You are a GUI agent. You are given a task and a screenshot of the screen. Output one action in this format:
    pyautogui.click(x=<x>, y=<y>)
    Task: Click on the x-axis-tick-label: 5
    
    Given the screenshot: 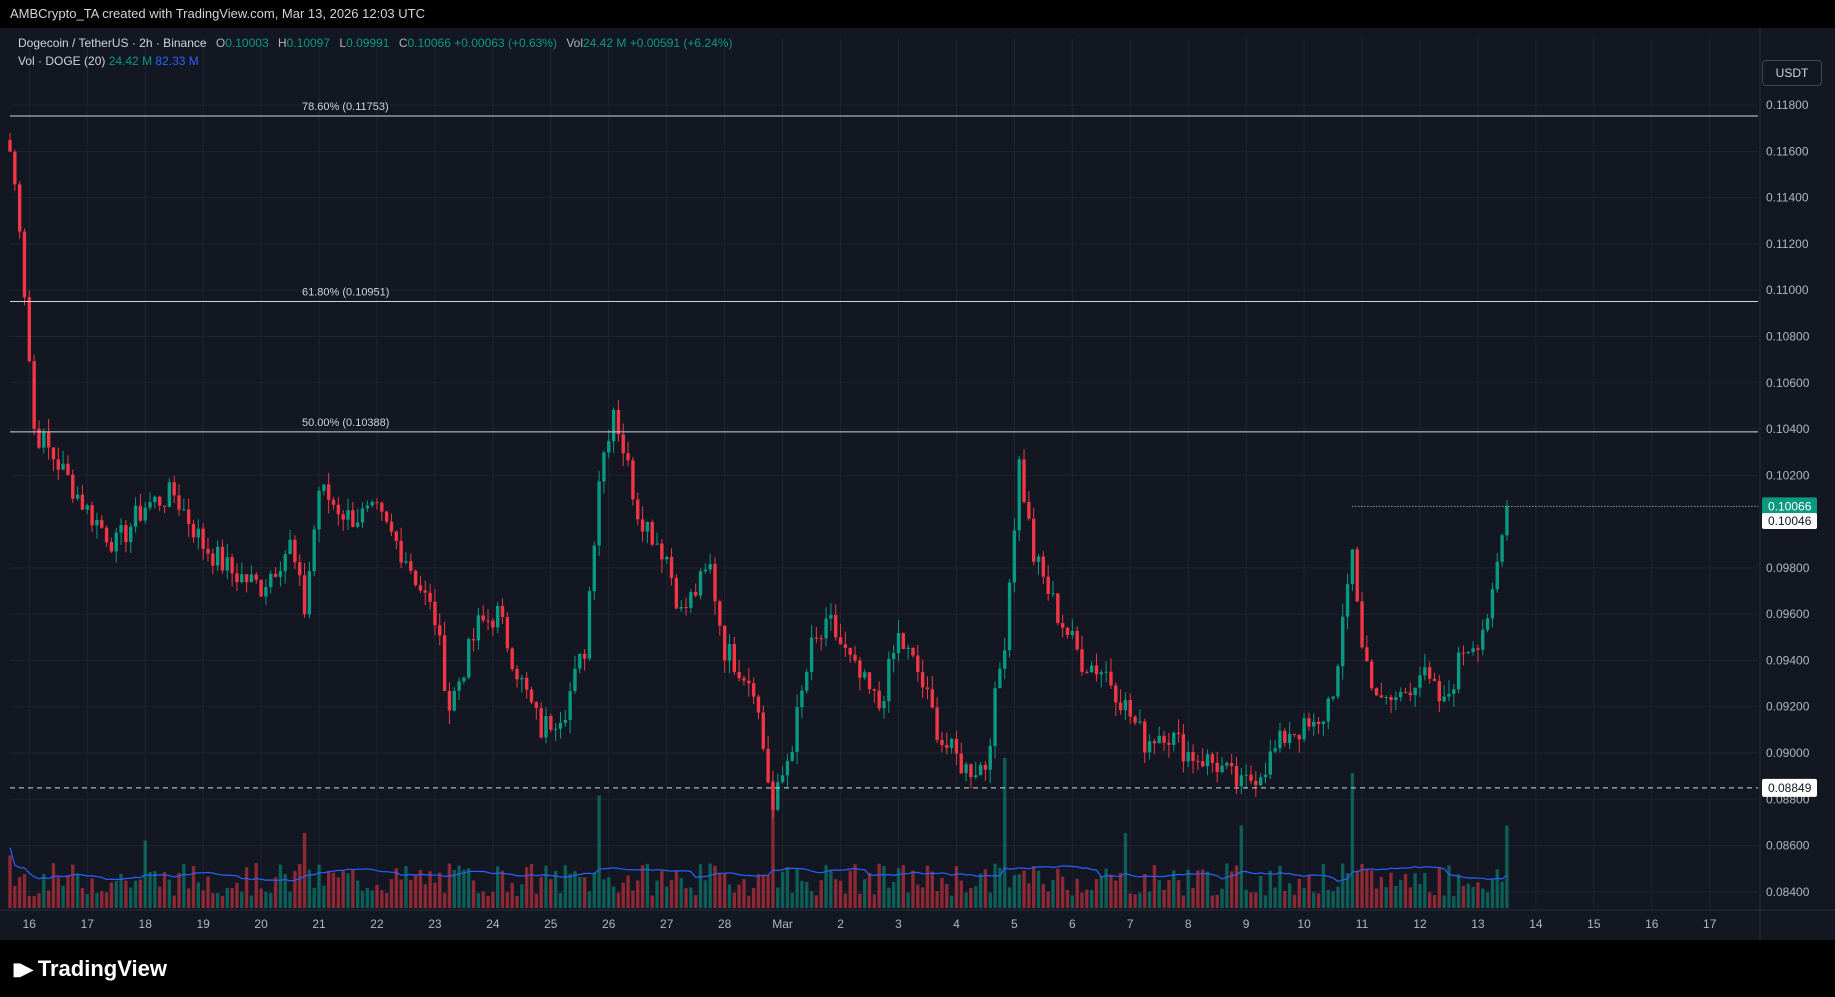 What is the action you would take?
    pyautogui.click(x=1014, y=924)
    